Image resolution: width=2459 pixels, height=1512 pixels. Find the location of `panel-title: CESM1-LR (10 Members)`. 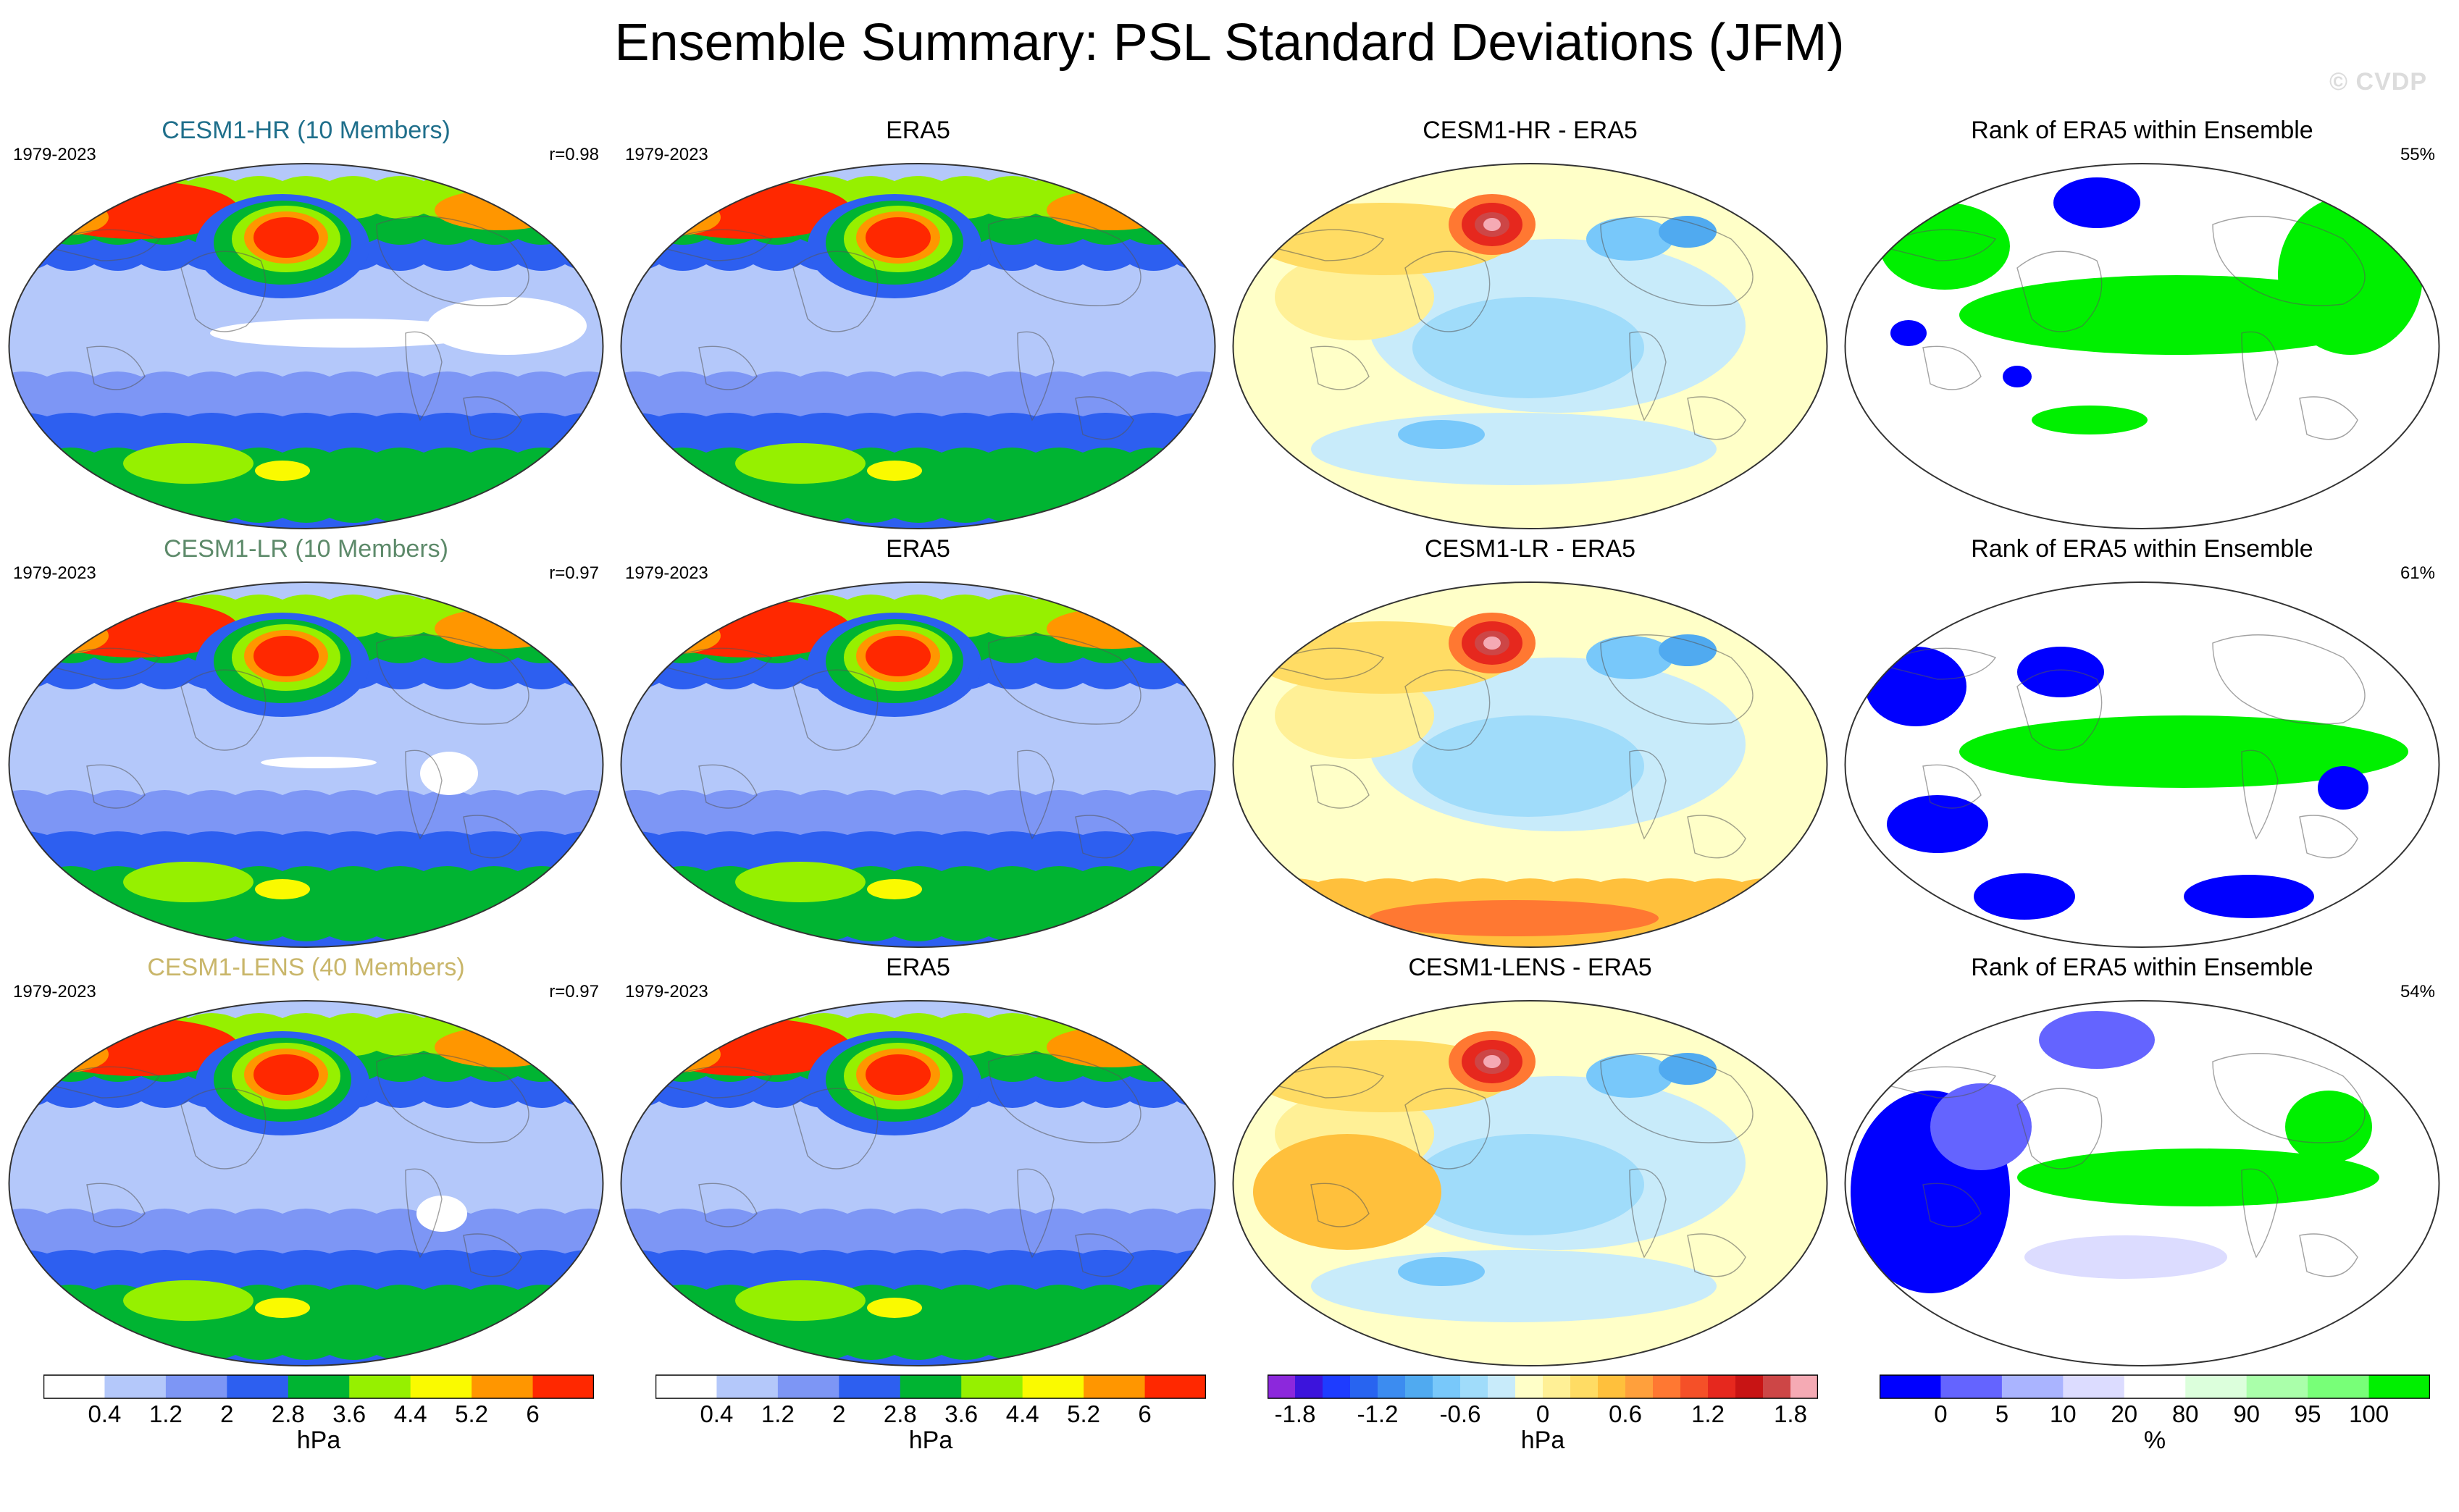

panel-title: CESM1-LR (10 Members) is located at coordinates (306, 549).